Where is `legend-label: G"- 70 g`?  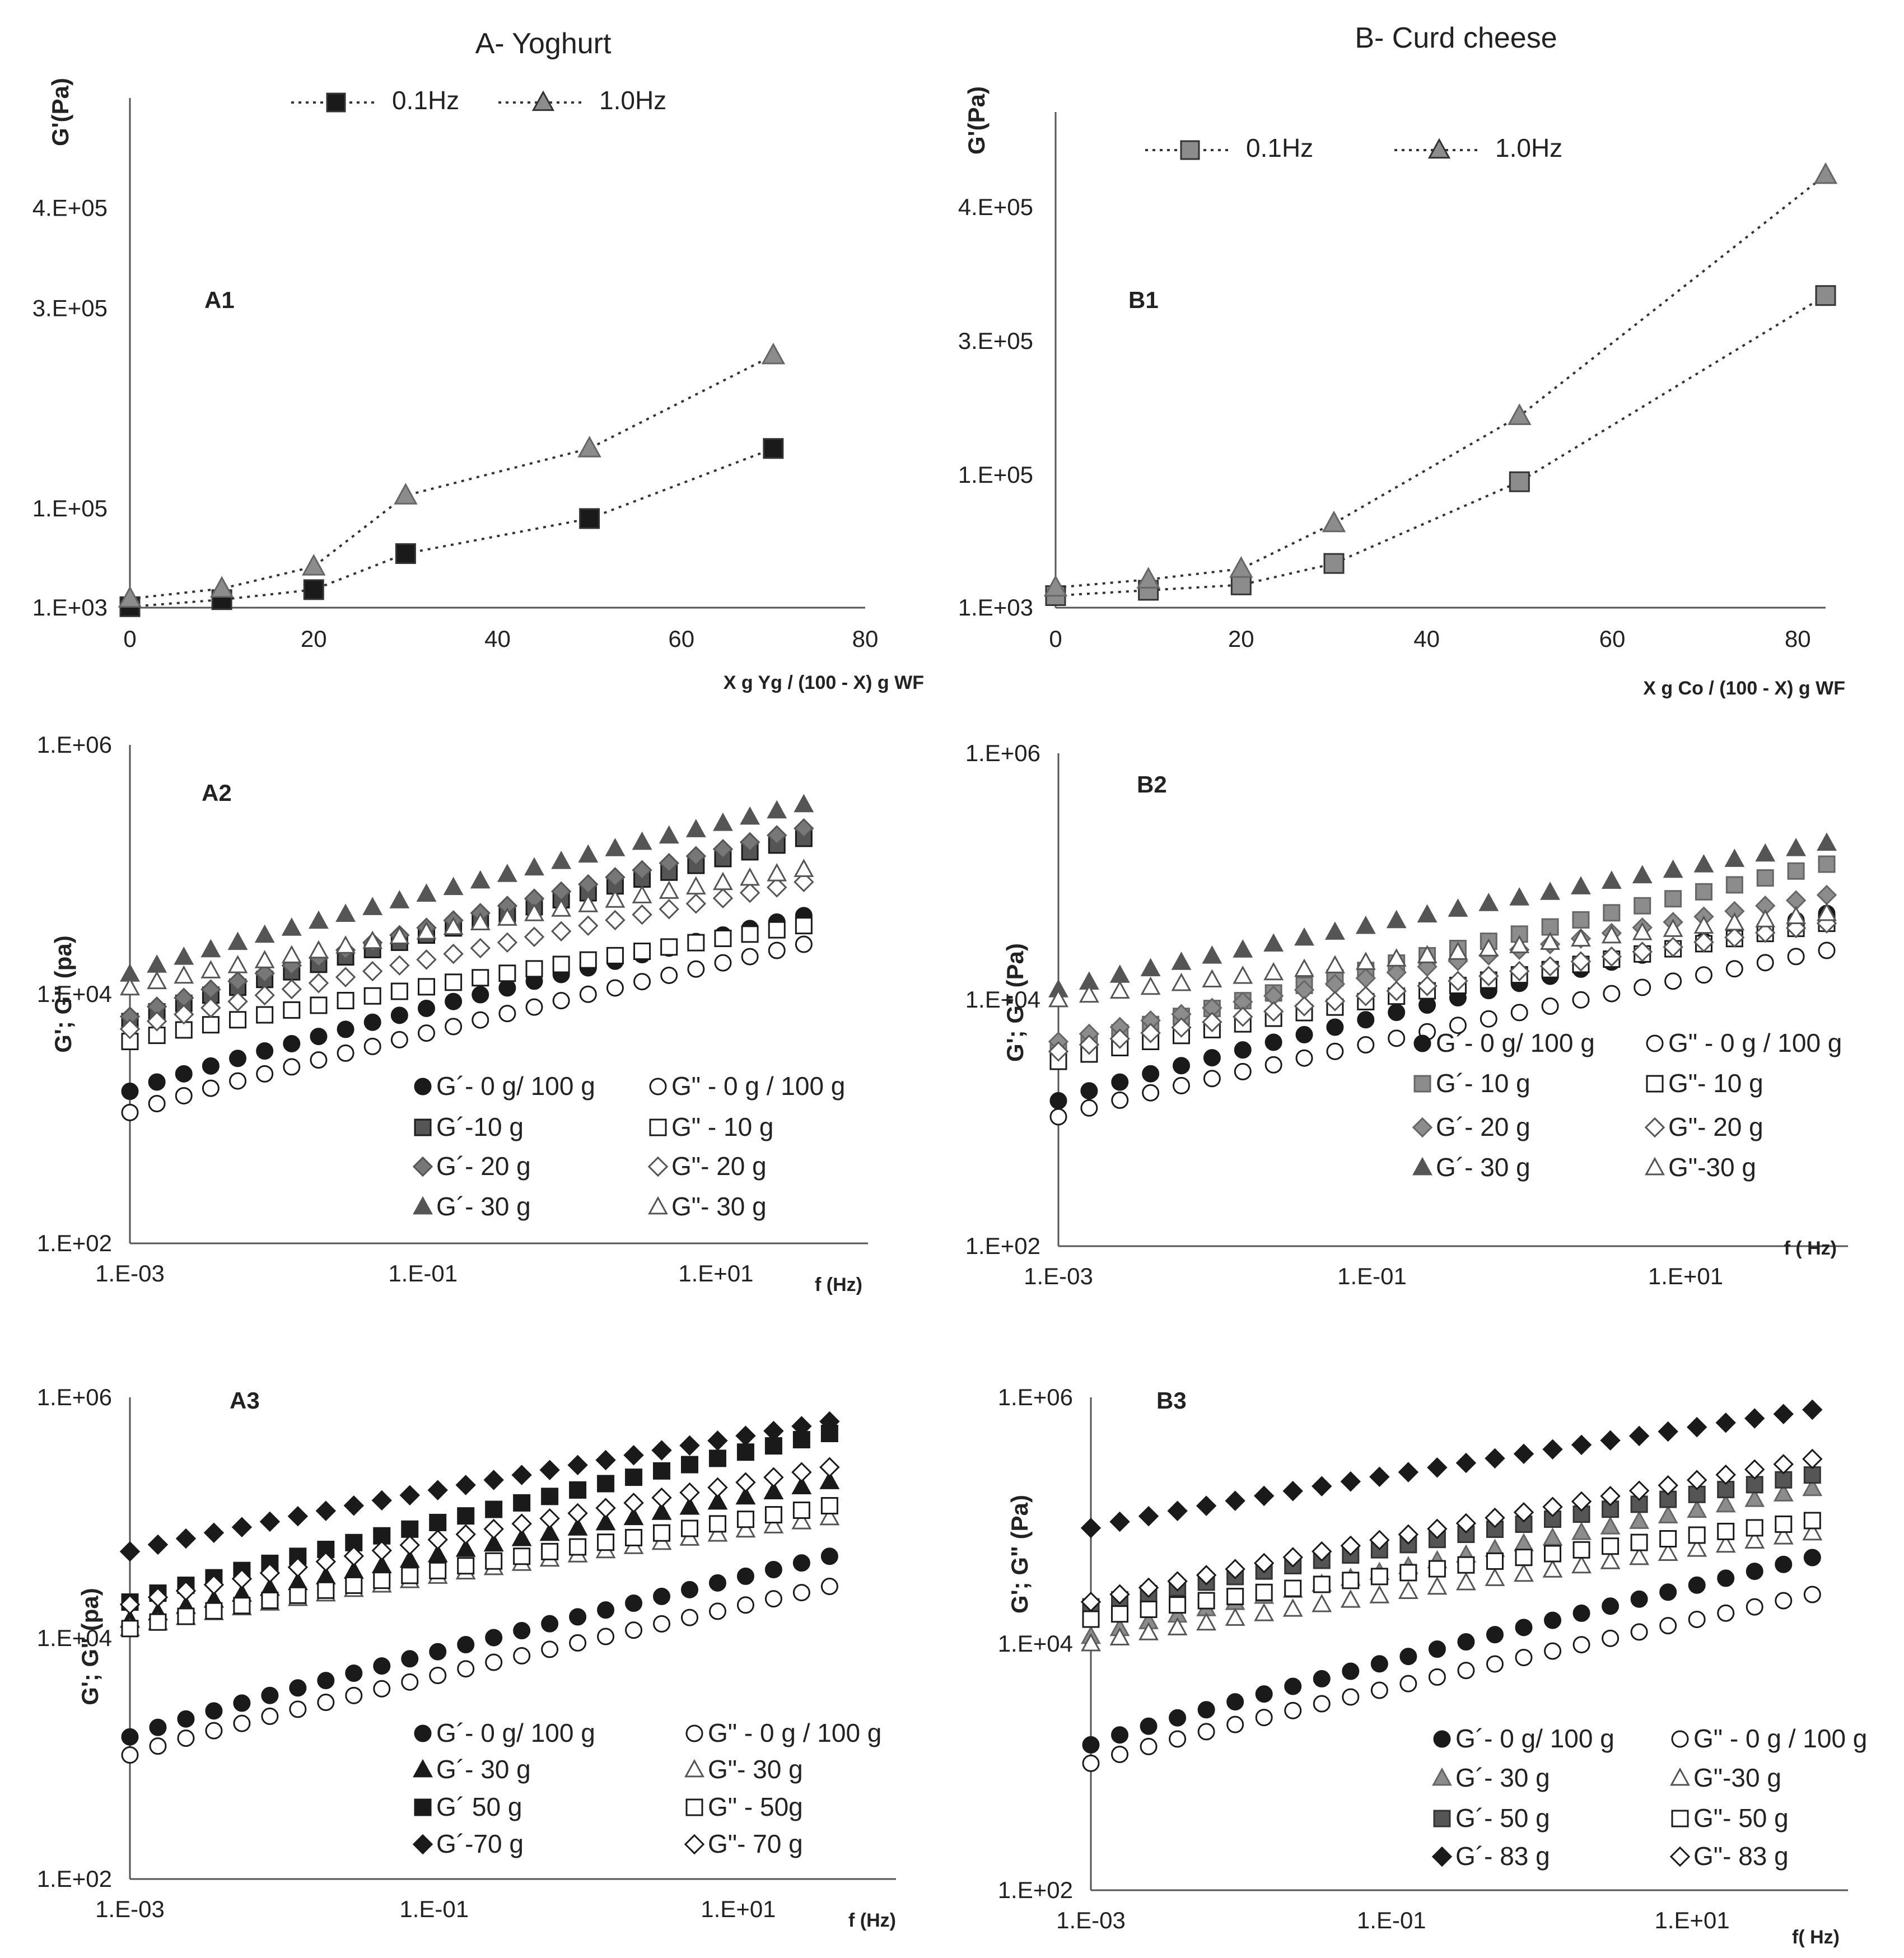
legend-label: G"- 70 g is located at coordinates (756, 1843).